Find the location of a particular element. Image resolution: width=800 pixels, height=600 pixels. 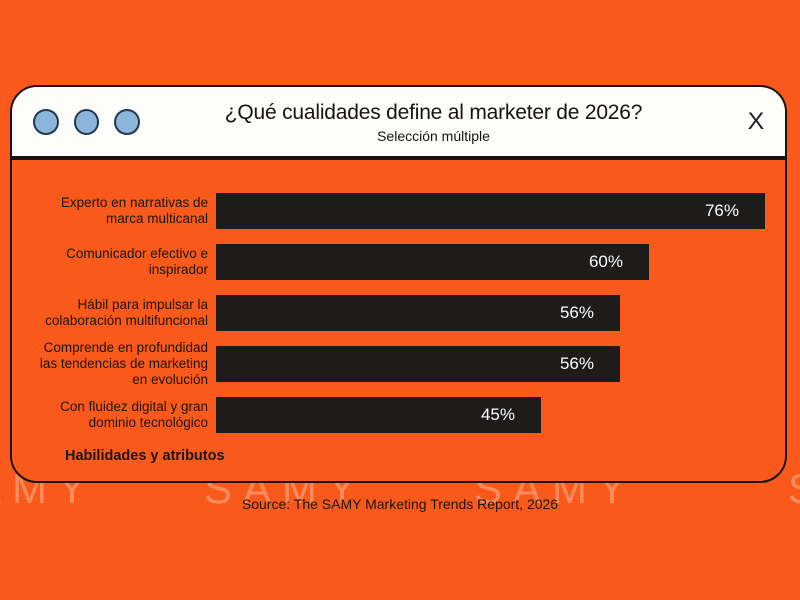

close-button: X is located at coordinates (756, 121).